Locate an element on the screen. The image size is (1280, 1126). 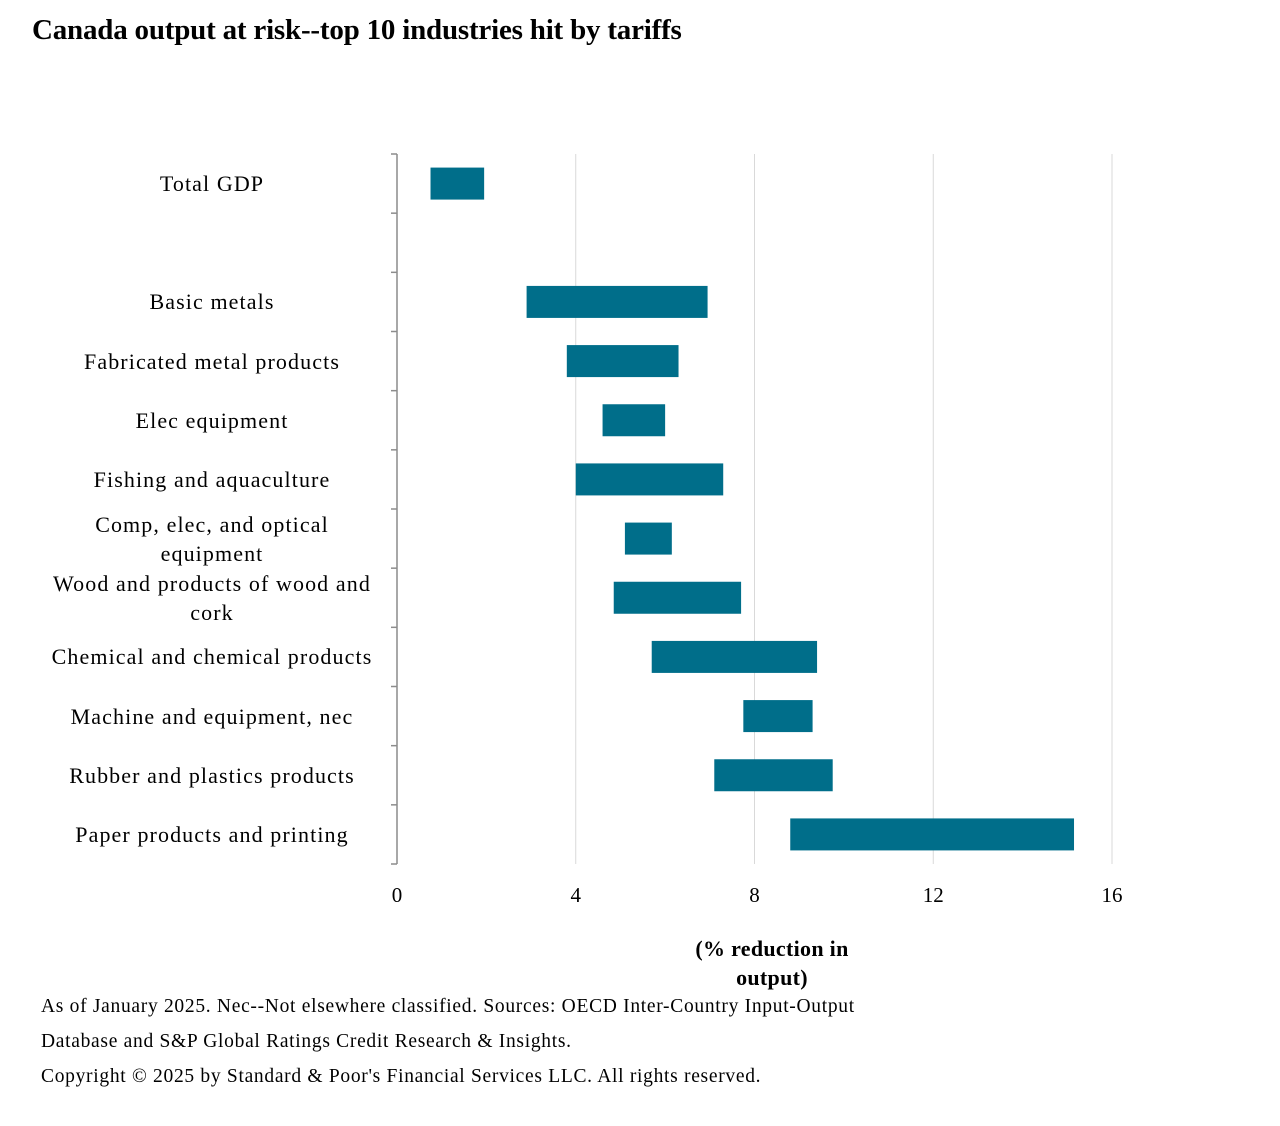
bar-wood-and-products-of-wood-and-cork is located at coordinates (677, 597).